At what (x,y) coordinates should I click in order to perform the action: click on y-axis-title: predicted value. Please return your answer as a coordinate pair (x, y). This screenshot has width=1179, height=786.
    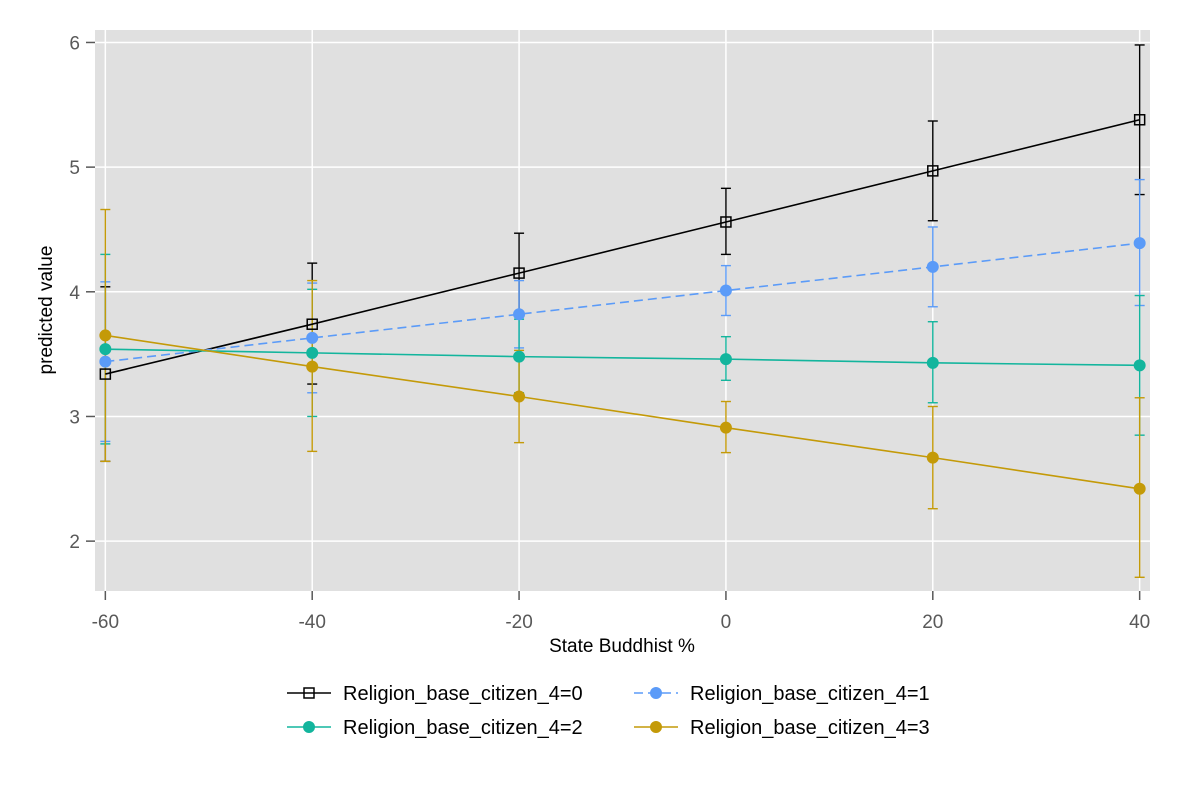
    Looking at the image, I should click on (46, 310).